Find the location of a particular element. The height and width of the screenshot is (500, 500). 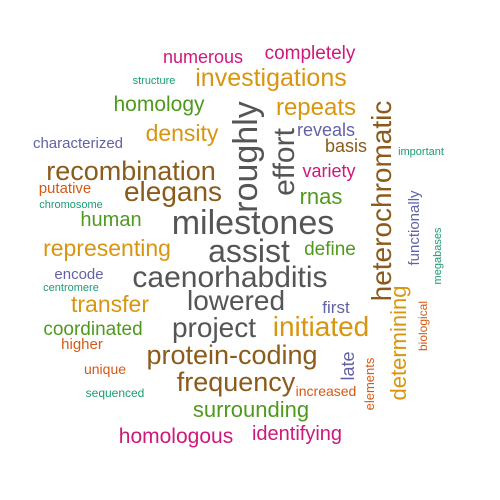

word-effort: effort is located at coordinates (284, 161).